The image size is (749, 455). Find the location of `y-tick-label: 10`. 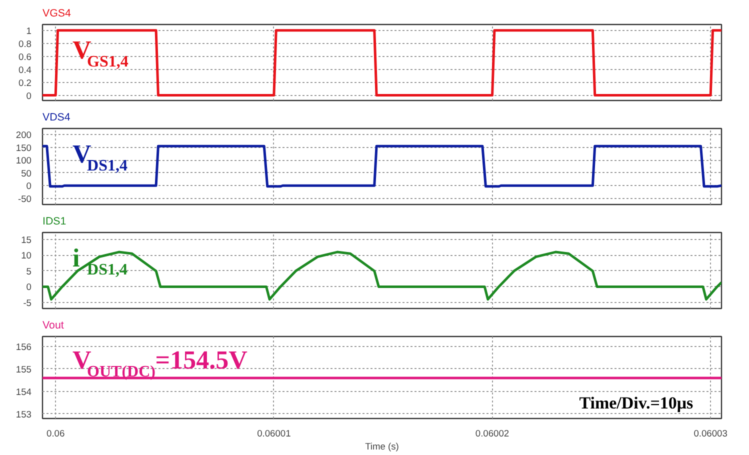

y-tick-label: 10 is located at coordinates (26, 255).